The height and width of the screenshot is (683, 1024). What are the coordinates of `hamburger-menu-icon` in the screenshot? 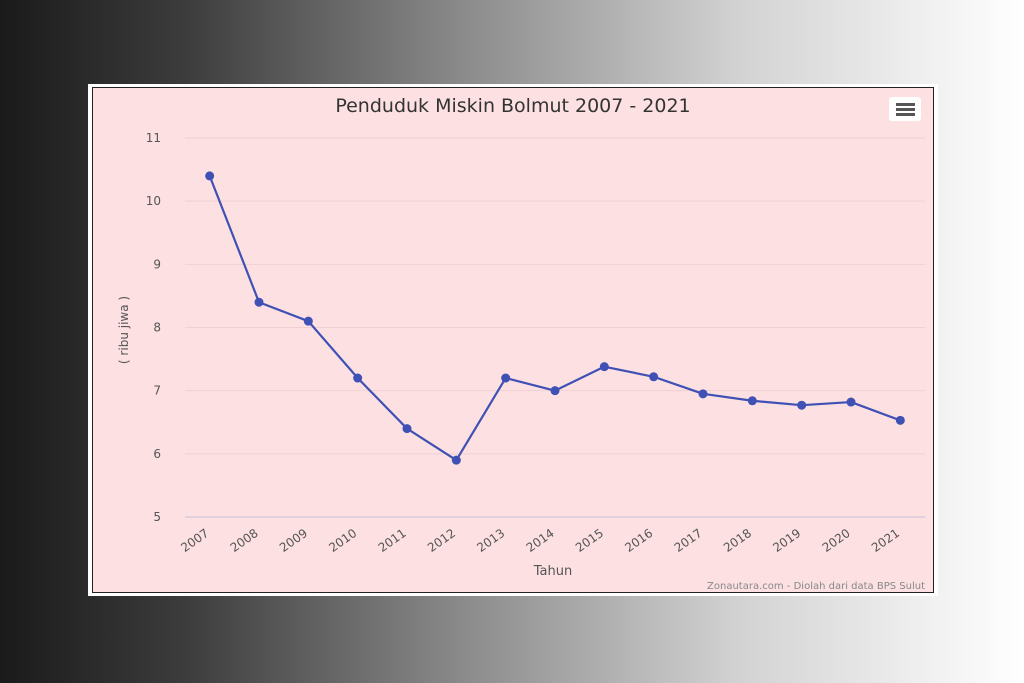 It's located at (905, 109).